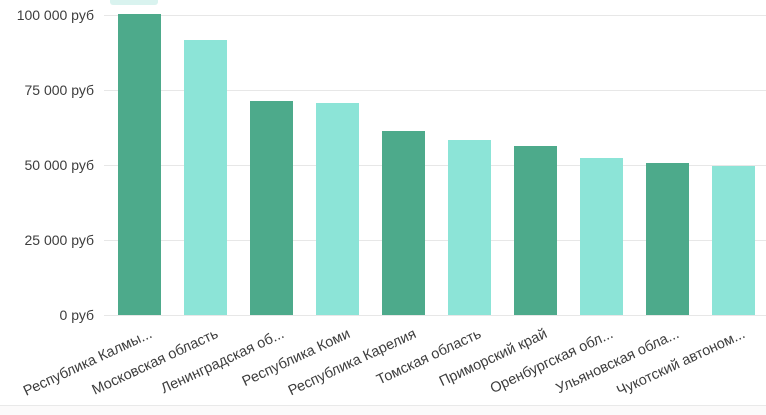  Describe the element at coordinates (76, 315) in the screenshot. I see `y-axis-tick-label: 0 руб` at that location.